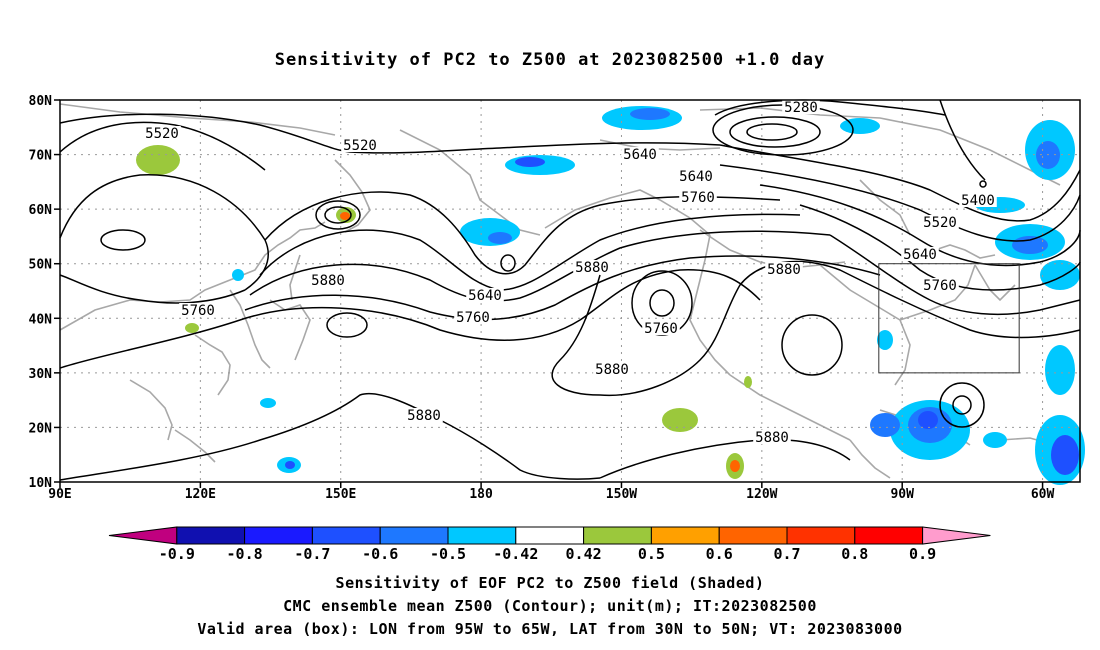  What do you see at coordinates (312, 554) in the screenshot?
I see `colorbar-label: -0.7` at bounding box center [312, 554].